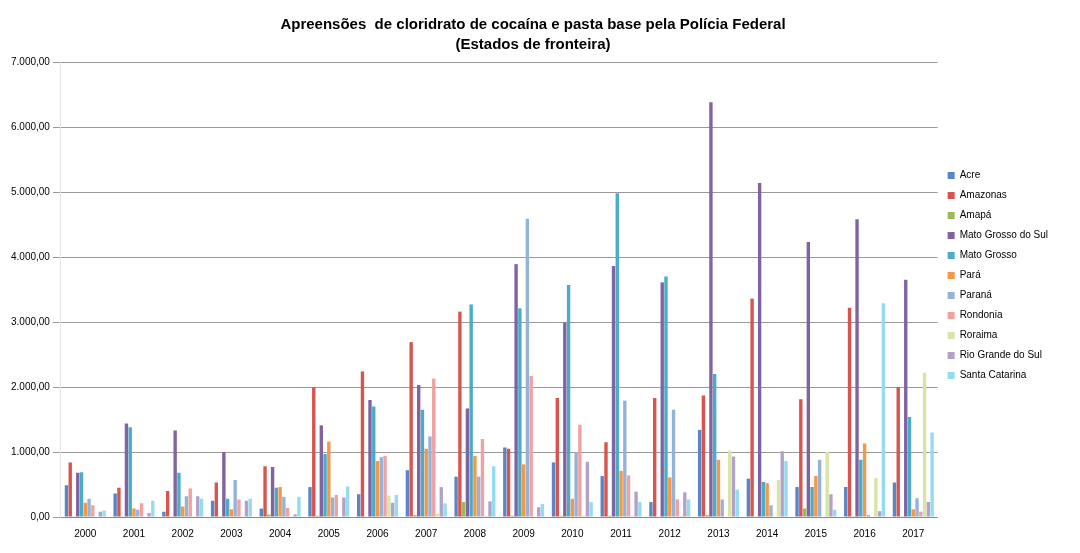  I want to click on x-tick-label: 2006, so click(378, 533).